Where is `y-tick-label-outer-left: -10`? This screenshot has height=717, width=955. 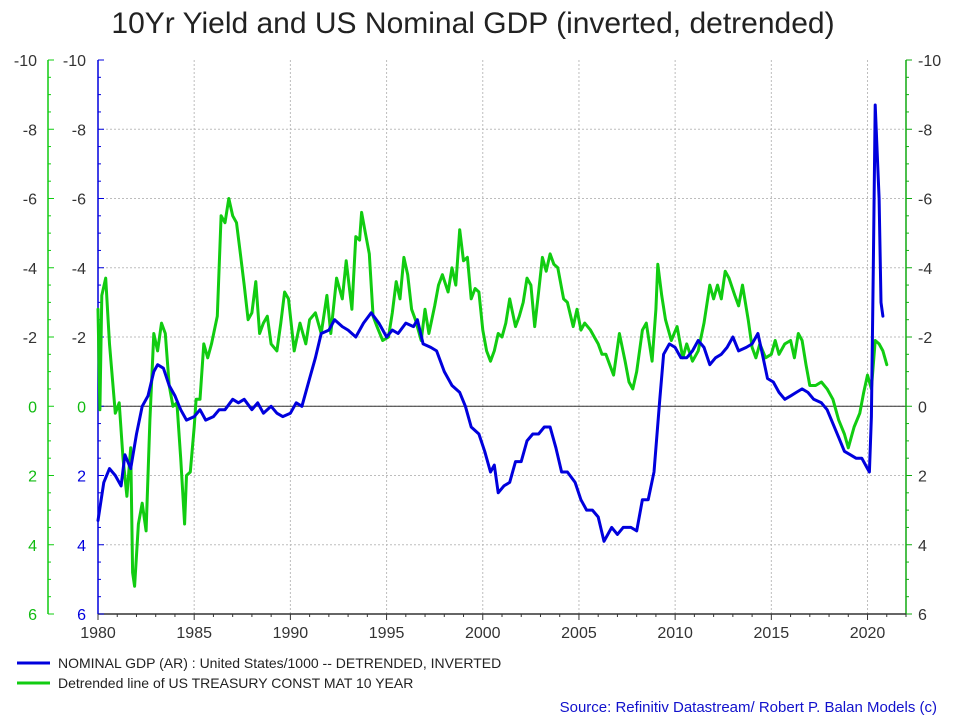 y-tick-label-outer-left: -10 is located at coordinates (25, 61).